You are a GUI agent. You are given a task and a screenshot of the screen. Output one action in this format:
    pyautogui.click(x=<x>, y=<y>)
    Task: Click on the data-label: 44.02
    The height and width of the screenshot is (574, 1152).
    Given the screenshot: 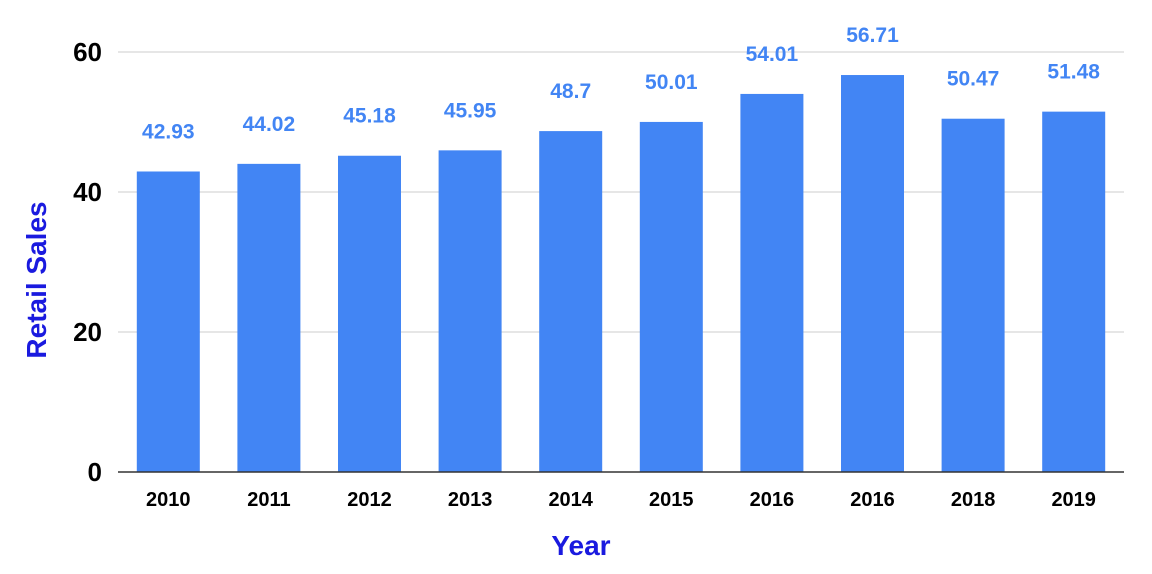 What is the action you would take?
    pyautogui.click(x=269, y=124)
    